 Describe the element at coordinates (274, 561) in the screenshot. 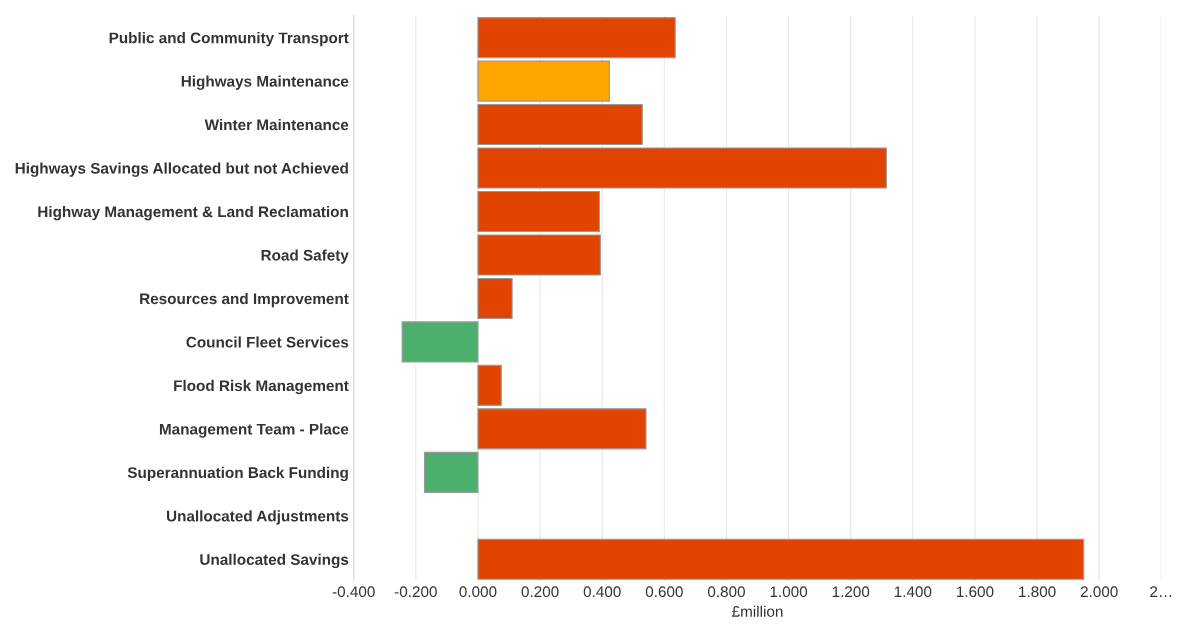

I see `y-tick-label: Unallocated Savings` at that location.